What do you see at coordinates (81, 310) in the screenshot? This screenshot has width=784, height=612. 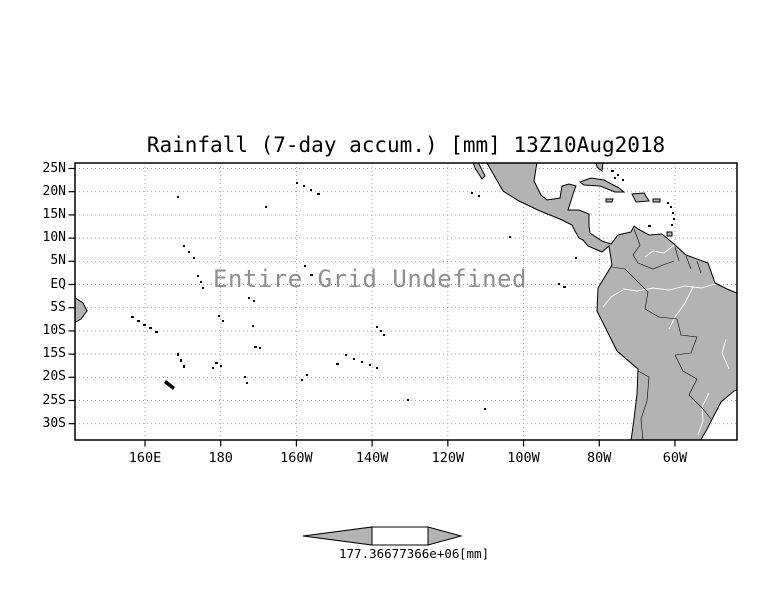 I see `new-guinea-sliver` at bounding box center [81, 310].